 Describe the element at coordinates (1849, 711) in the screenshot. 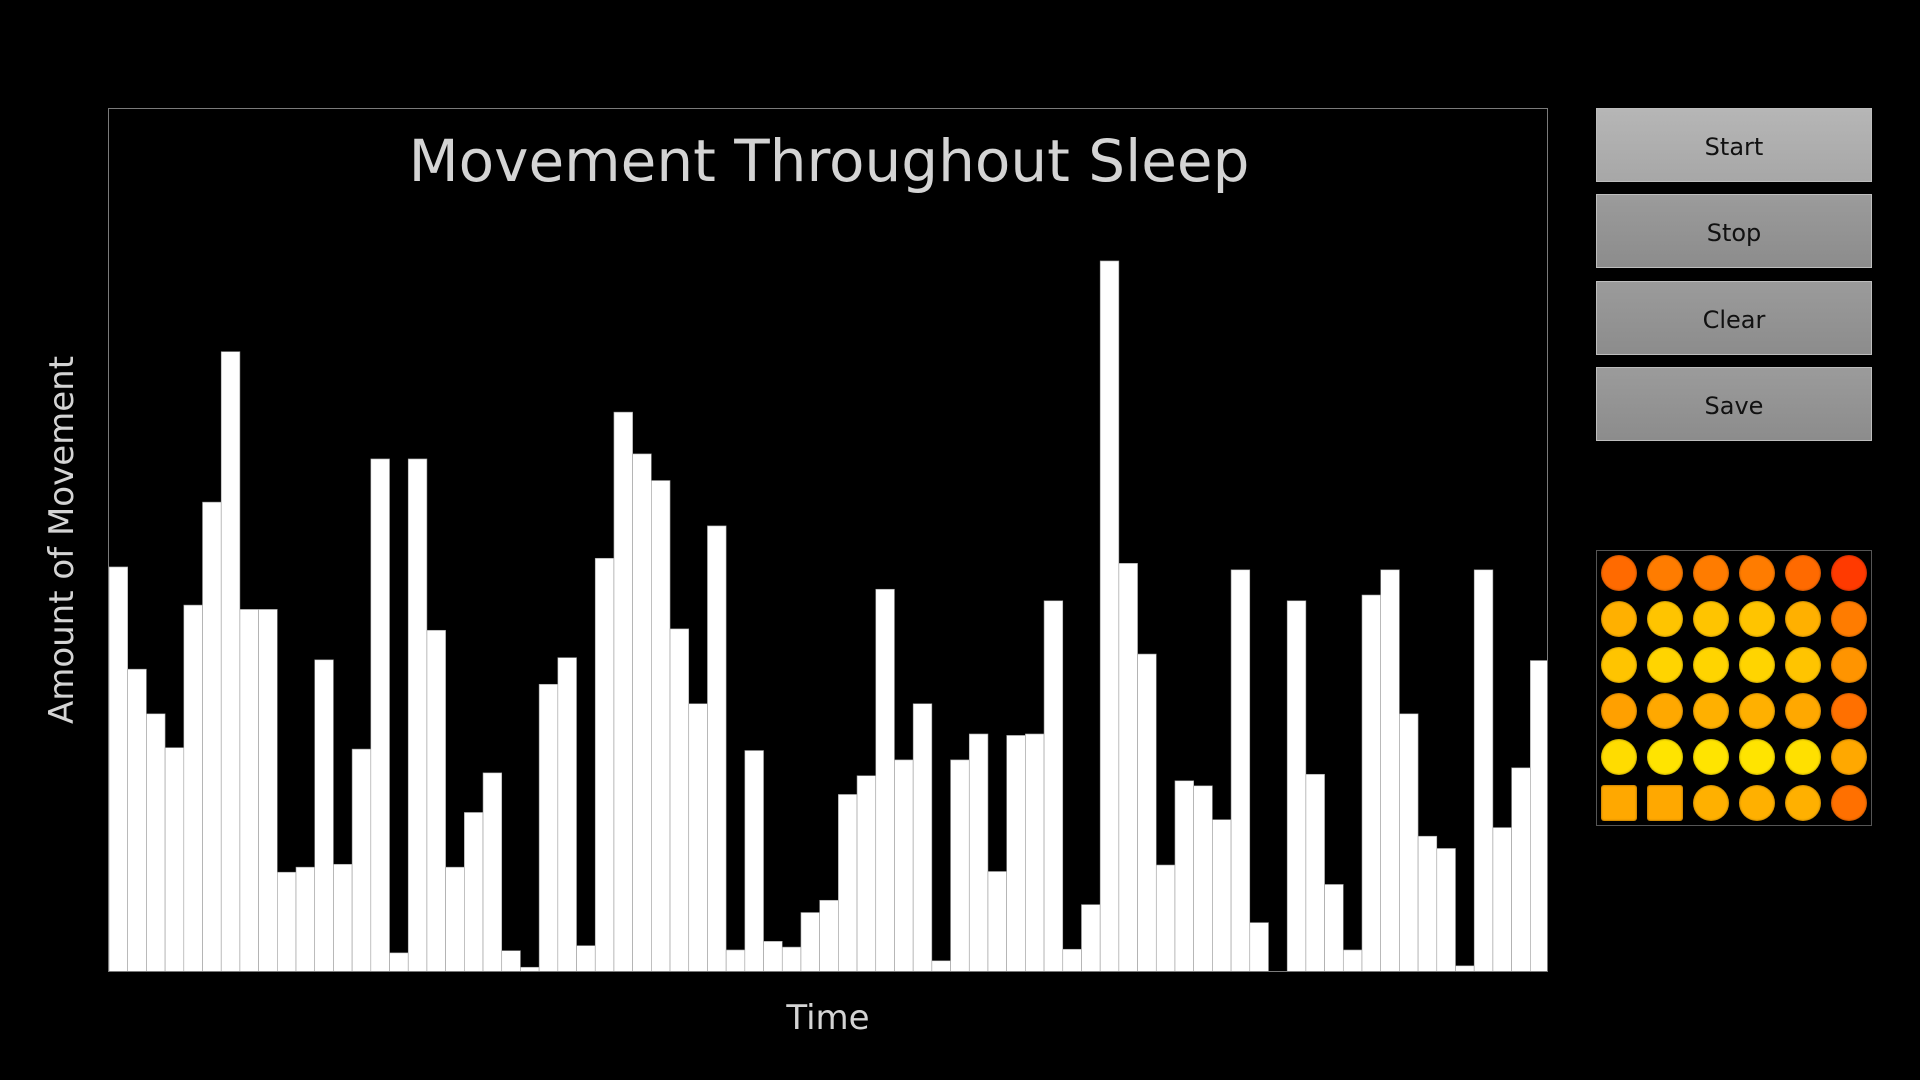

I see `led-r3-c5` at that location.